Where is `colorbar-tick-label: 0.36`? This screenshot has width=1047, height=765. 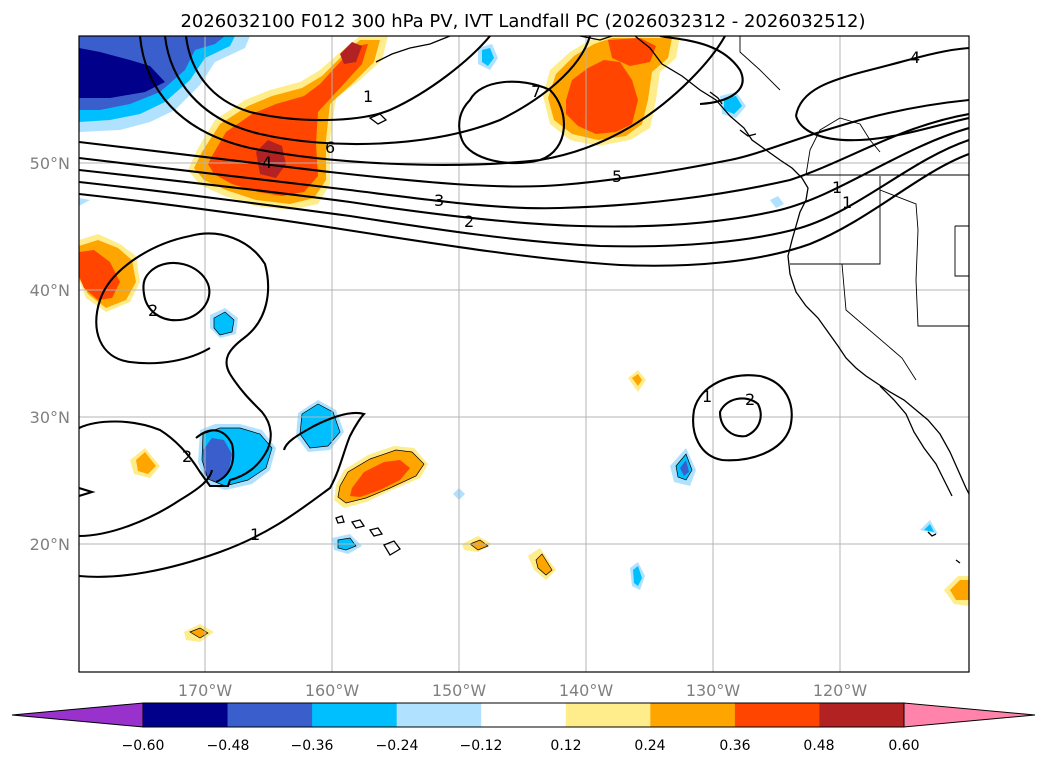
colorbar-tick-label: 0.36 is located at coordinates (734, 746).